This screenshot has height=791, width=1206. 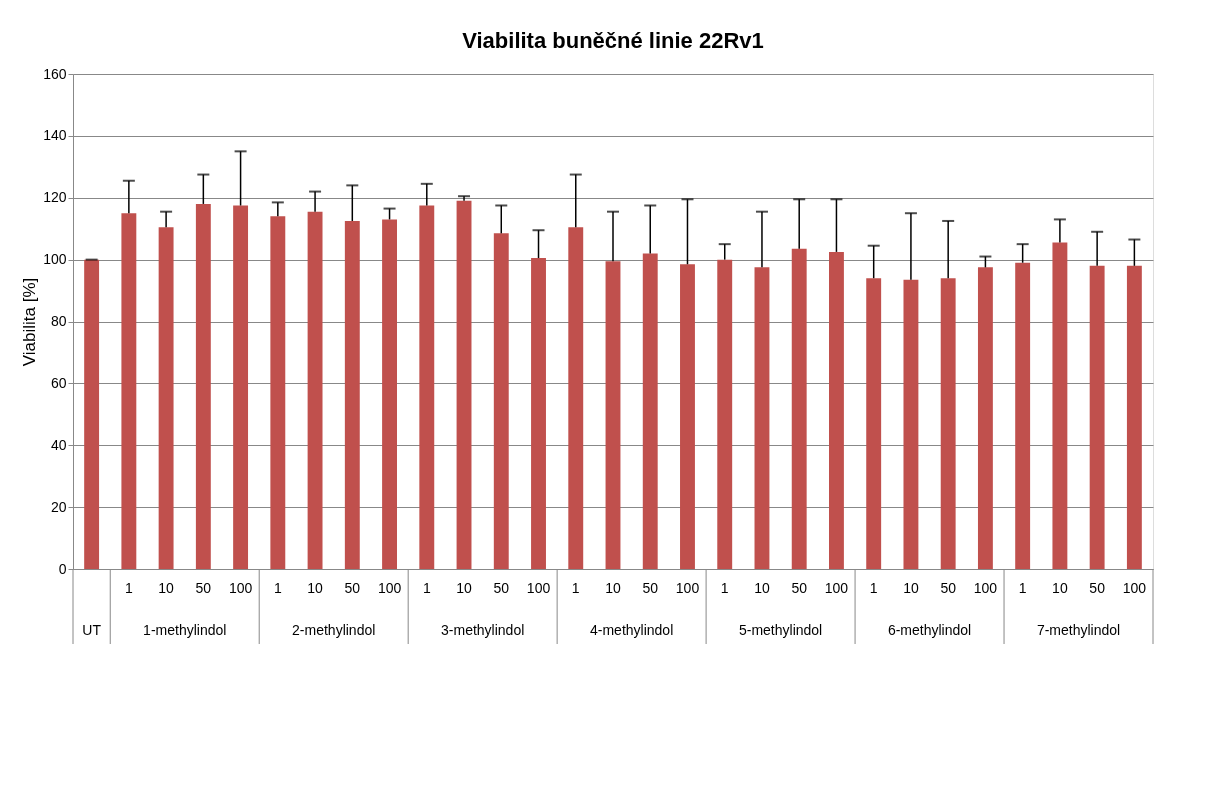 What do you see at coordinates (631, 630) in the screenshot?
I see `text: 4-methylindol` at bounding box center [631, 630].